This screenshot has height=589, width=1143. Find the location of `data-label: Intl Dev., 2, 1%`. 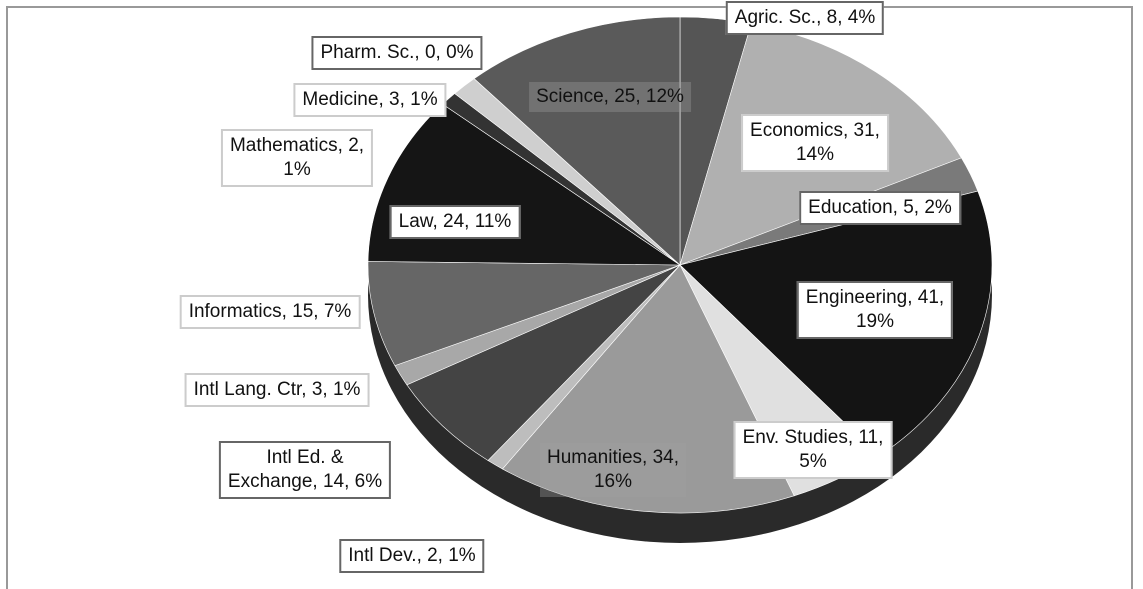

data-label: Intl Dev., 2, 1% is located at coordinates (412, 556).